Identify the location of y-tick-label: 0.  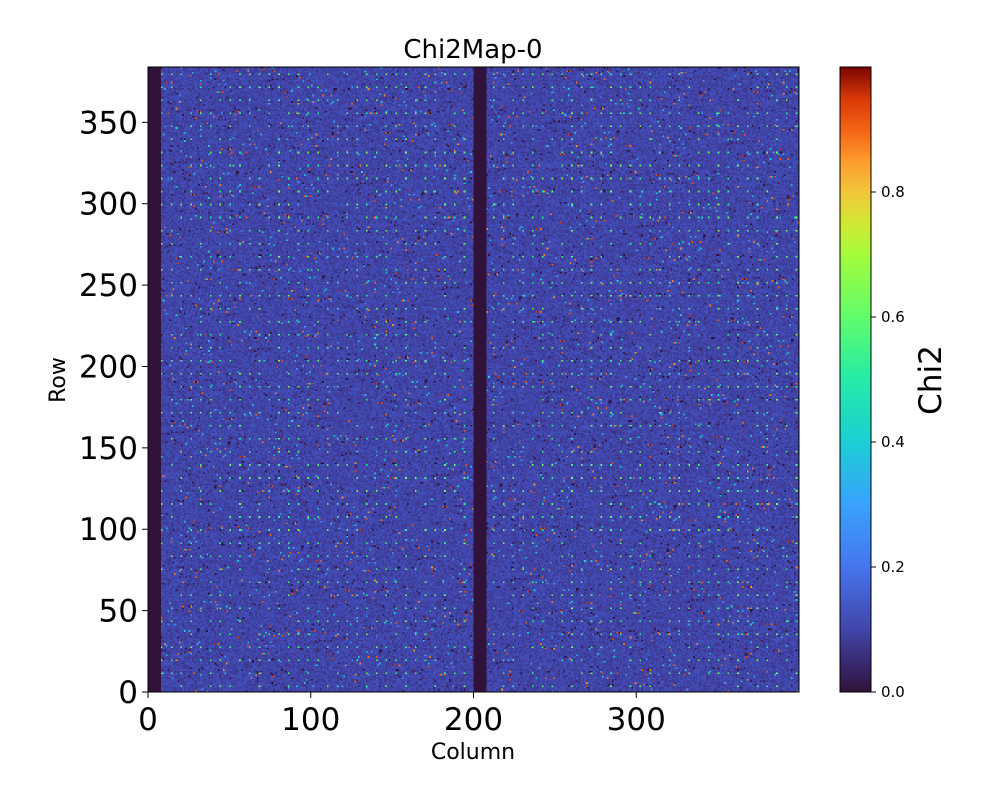
(128, 693).